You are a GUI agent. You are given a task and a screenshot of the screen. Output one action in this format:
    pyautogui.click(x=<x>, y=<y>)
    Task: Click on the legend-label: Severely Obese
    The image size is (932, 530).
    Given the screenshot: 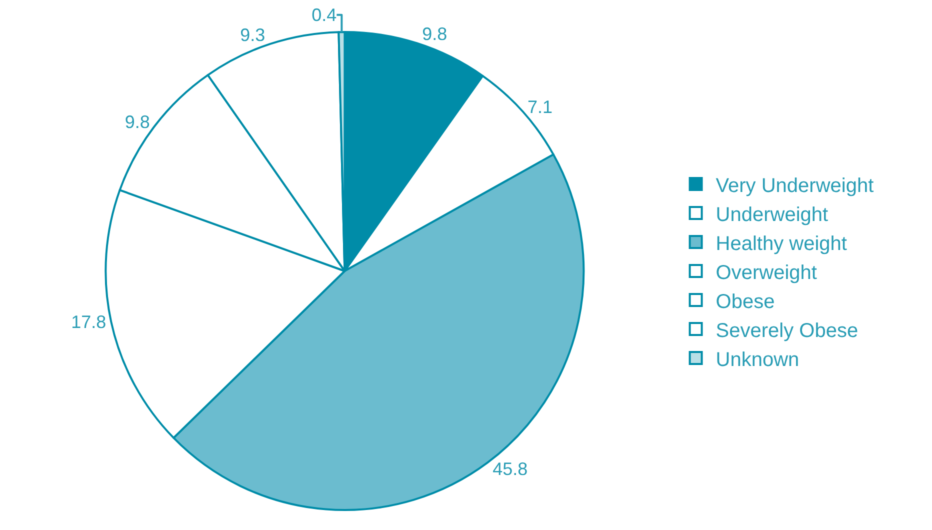 What is the action you would take?
    pyautogui.click(x=787, y=331)
    